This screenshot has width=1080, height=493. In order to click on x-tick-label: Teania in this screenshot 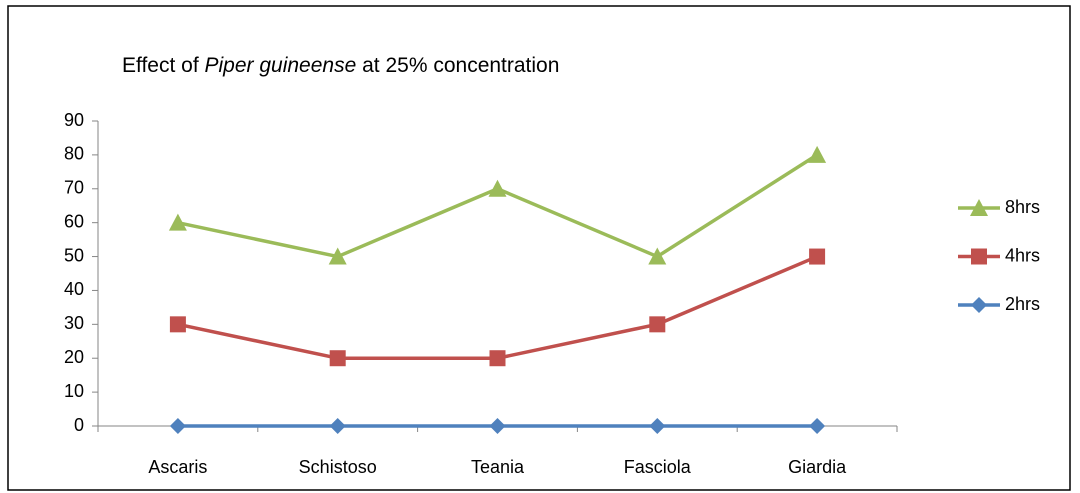, I will do `click(498, 467)`.